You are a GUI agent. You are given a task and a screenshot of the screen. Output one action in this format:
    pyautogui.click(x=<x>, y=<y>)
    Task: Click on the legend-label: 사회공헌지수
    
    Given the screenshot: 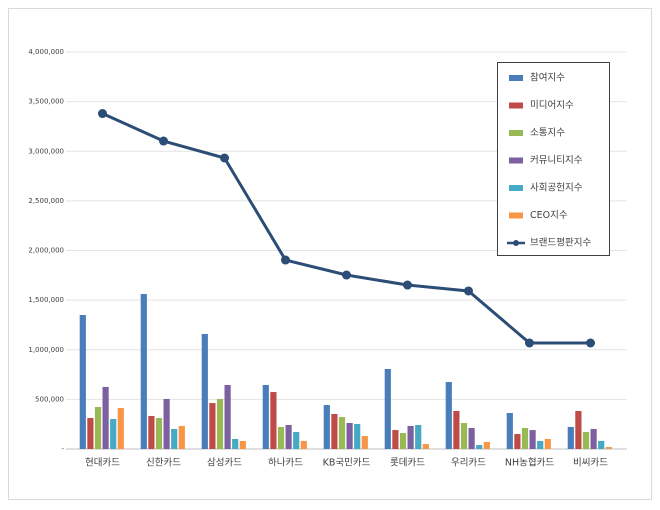 What is the action you would take?
    pyautogui.click(x=556, y=188)
    